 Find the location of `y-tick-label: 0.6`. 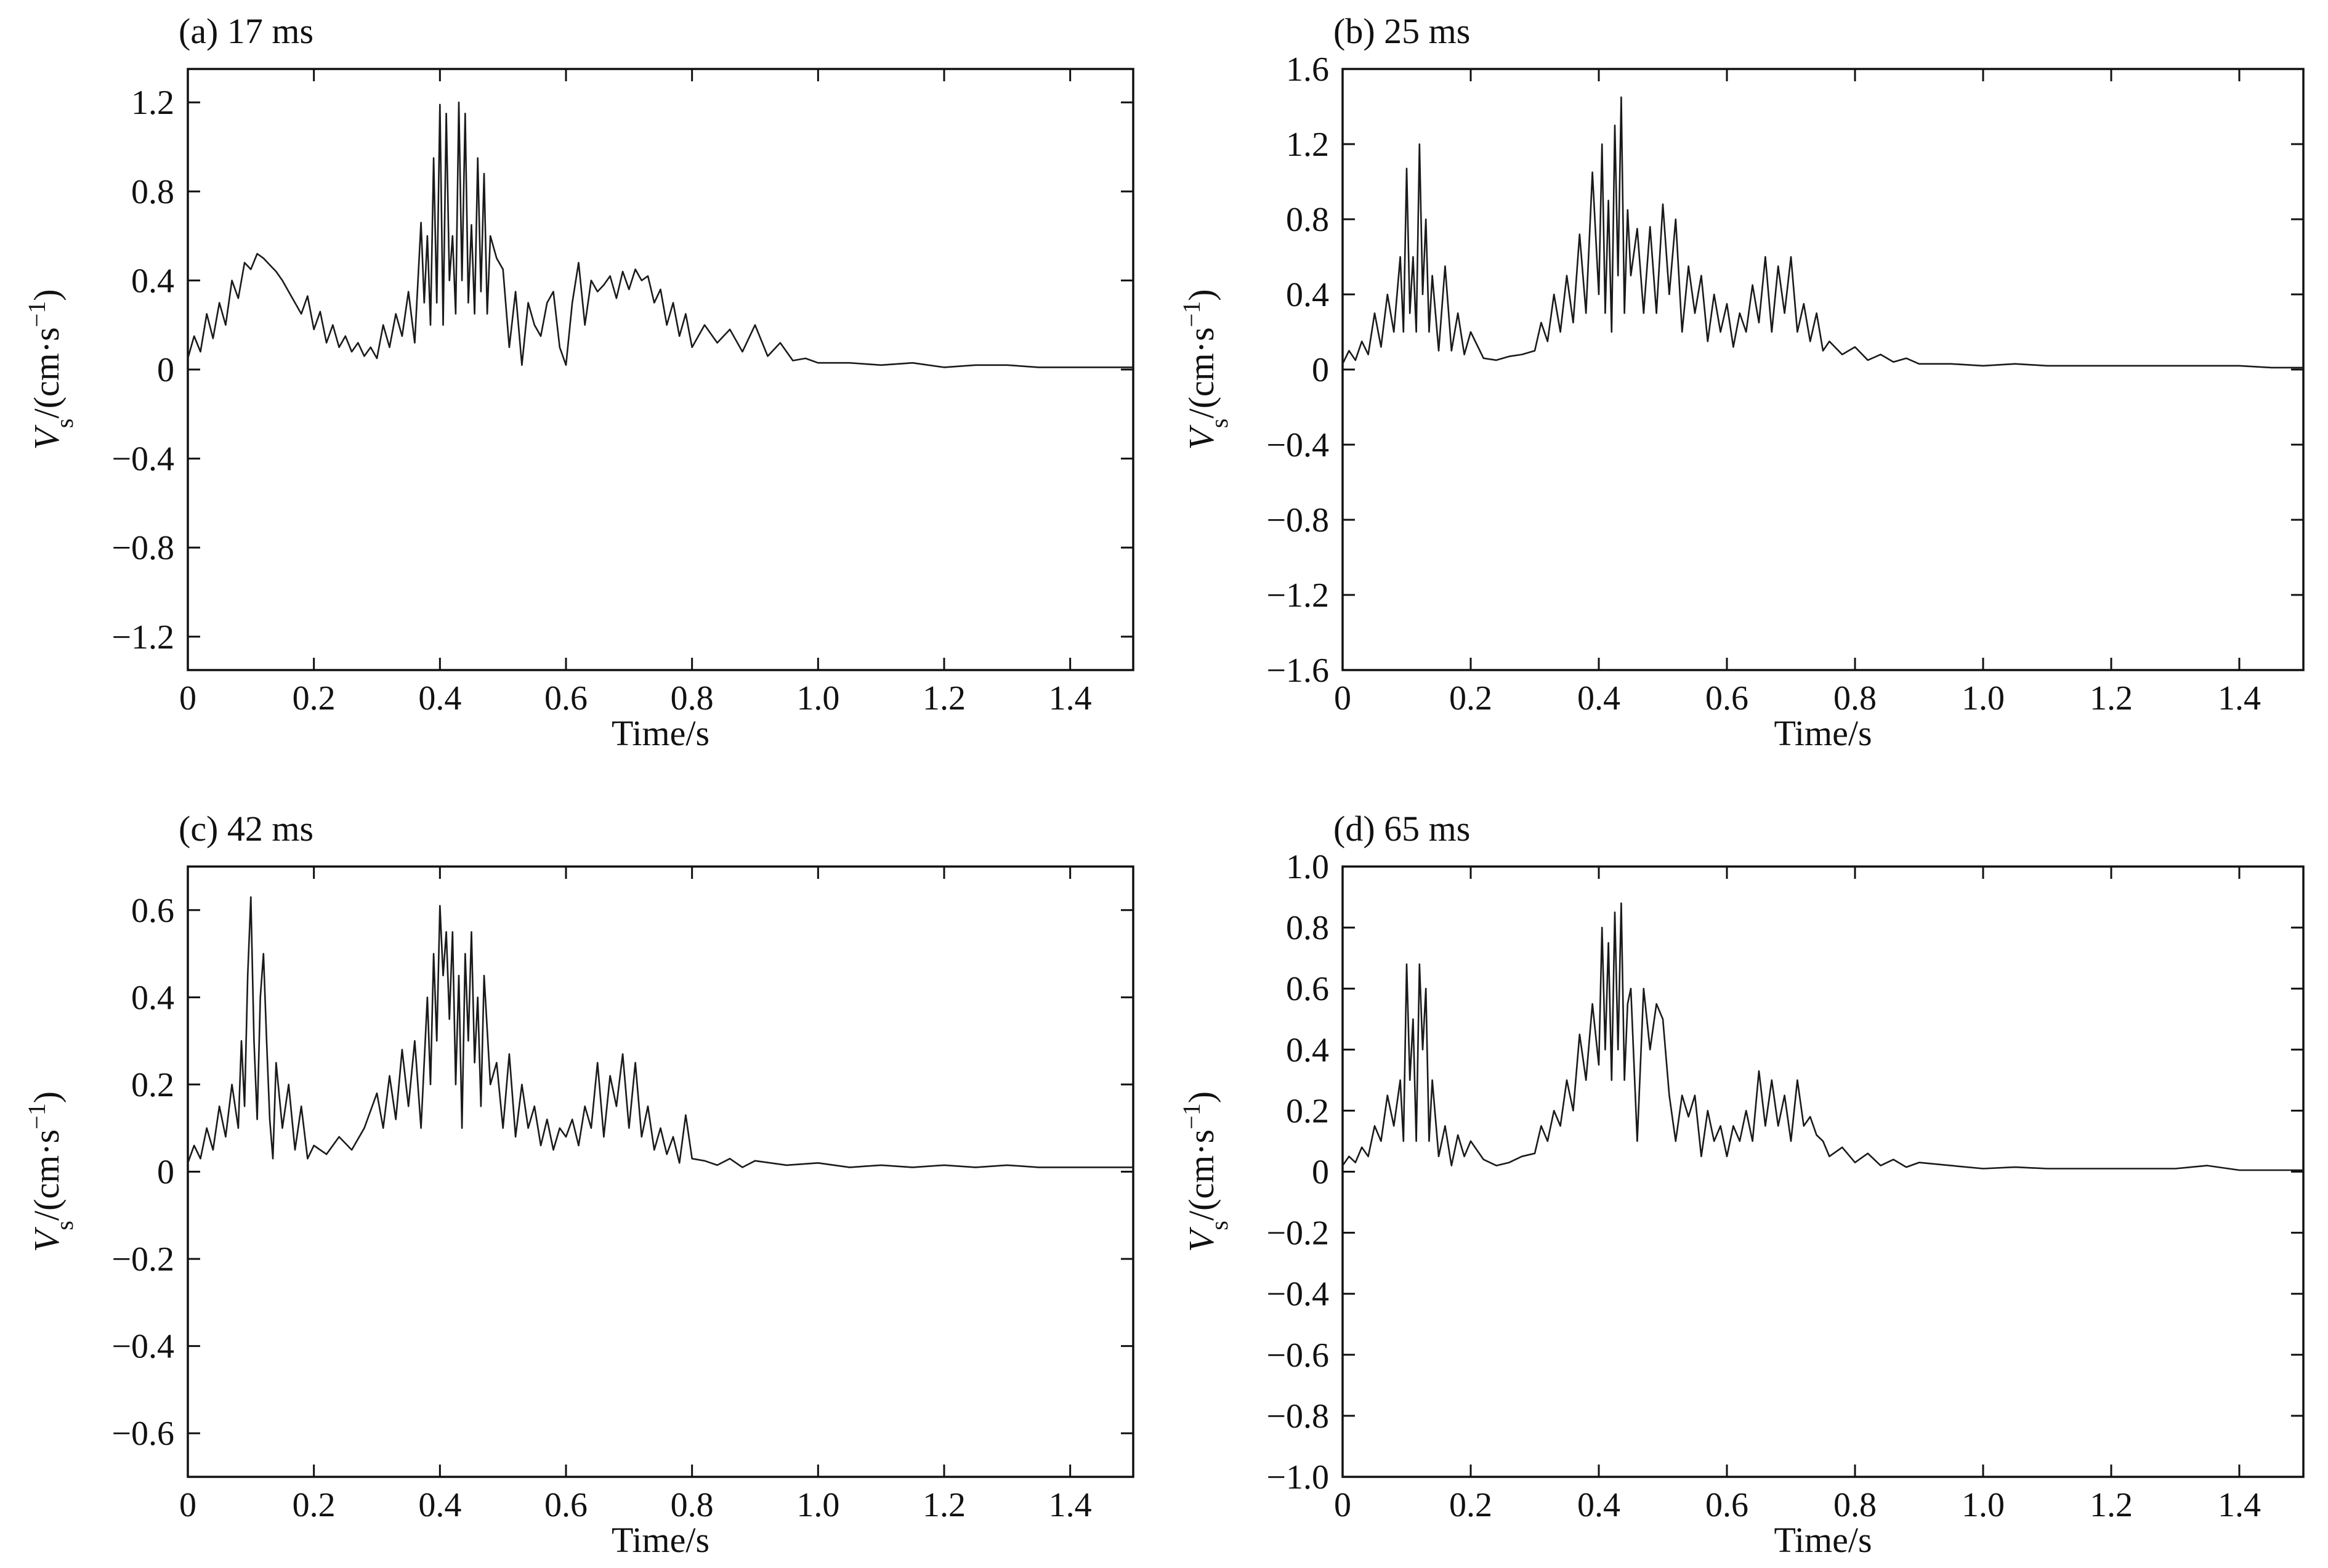

y-tick-label: 0.6 is located at coordinates (1307, 989).